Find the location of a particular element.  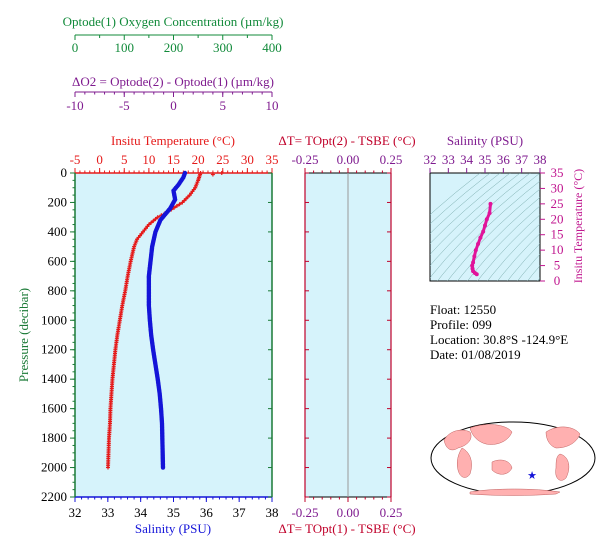

pressure-tick-label: 200 is located at coordinates (58, 201).